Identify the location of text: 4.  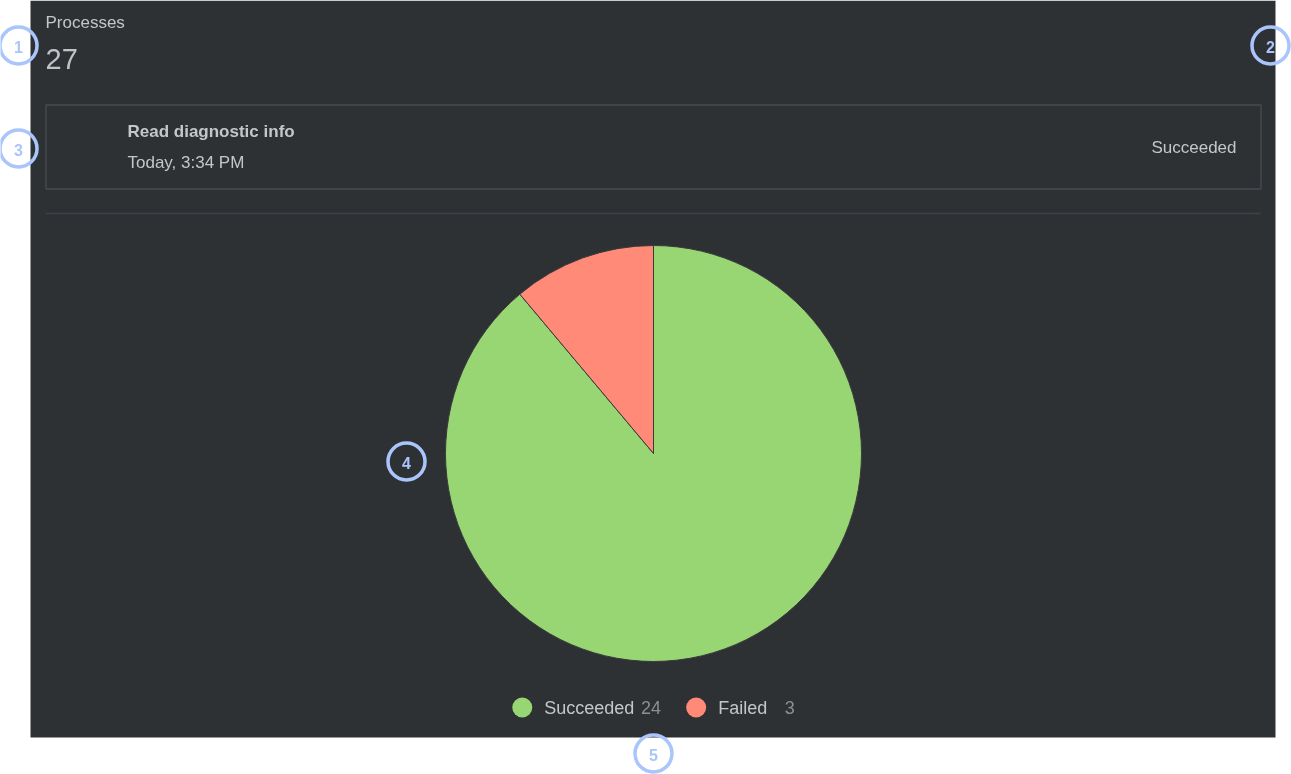
(407, 463).